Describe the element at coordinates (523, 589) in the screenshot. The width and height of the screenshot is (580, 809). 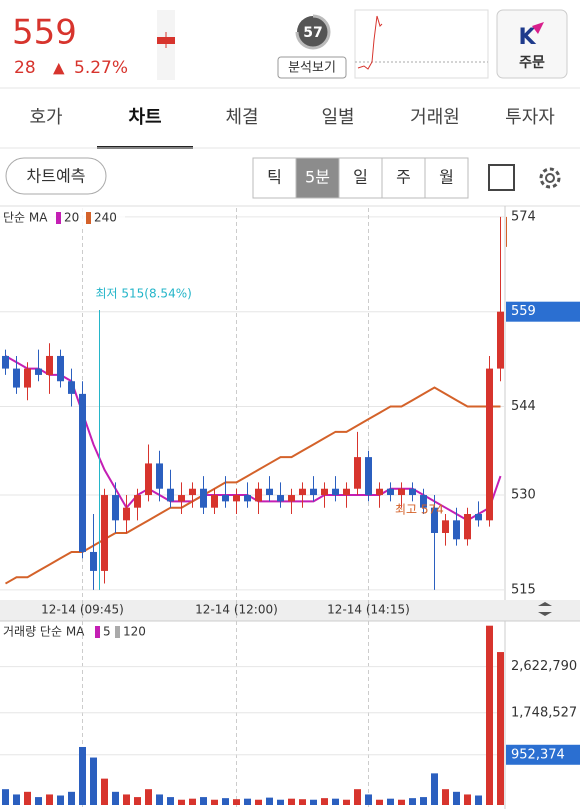
I see `y-tick-label: 515` at that location.